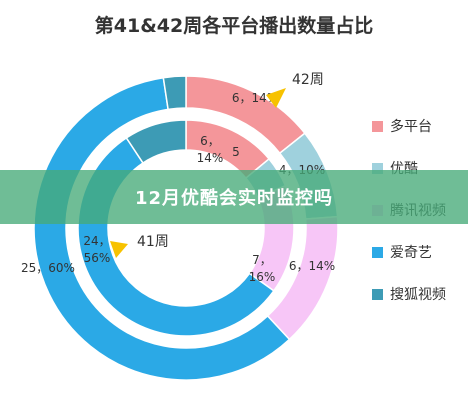 The width and height of the screenshot is (468, 400). I want to click on data-label-line-s1-1-0: 5, so click(236, 152).